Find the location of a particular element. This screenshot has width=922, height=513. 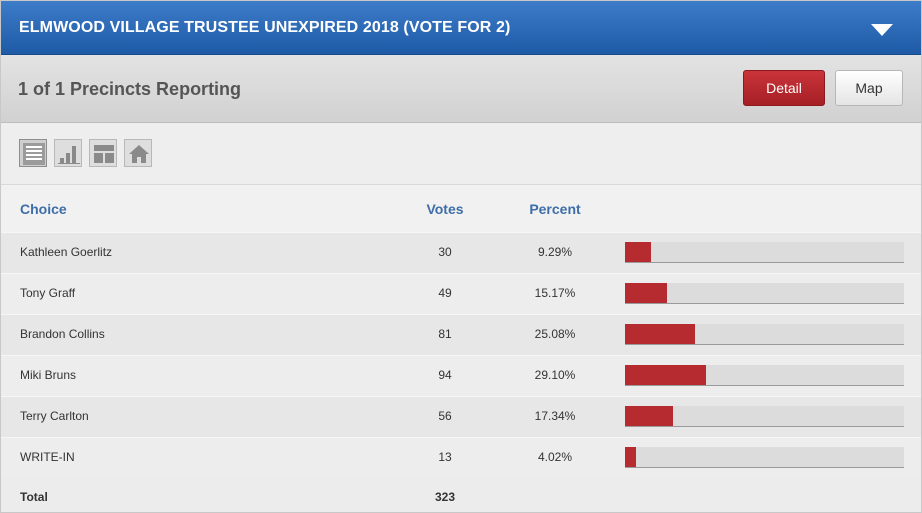

percent-column-header: Percent is located at coordinates (555, 209).